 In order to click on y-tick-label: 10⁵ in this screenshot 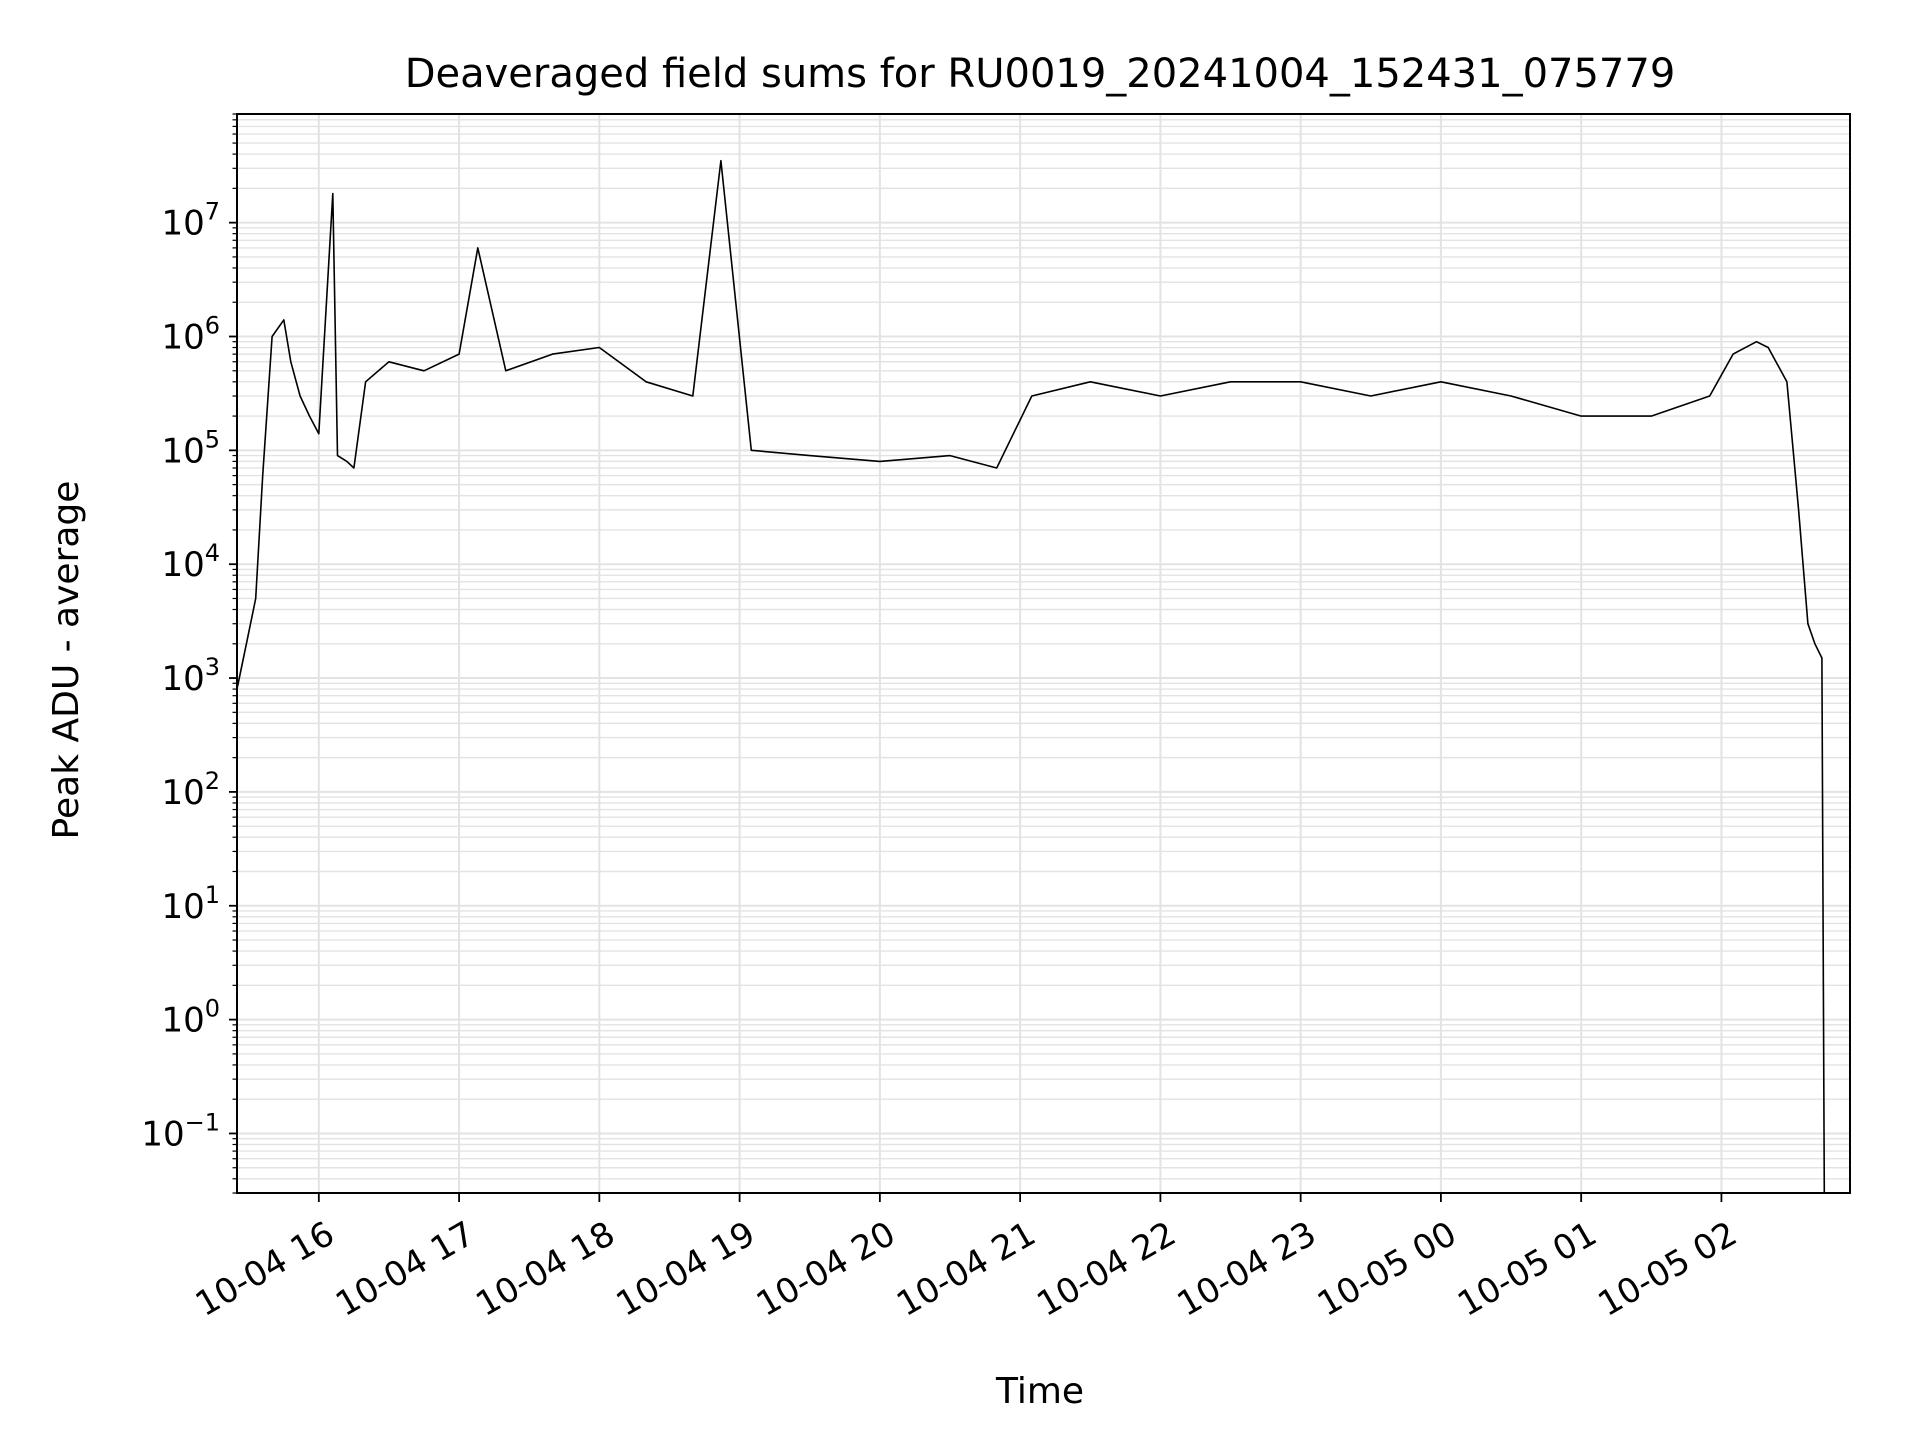, I will do `click(190, 448)`.